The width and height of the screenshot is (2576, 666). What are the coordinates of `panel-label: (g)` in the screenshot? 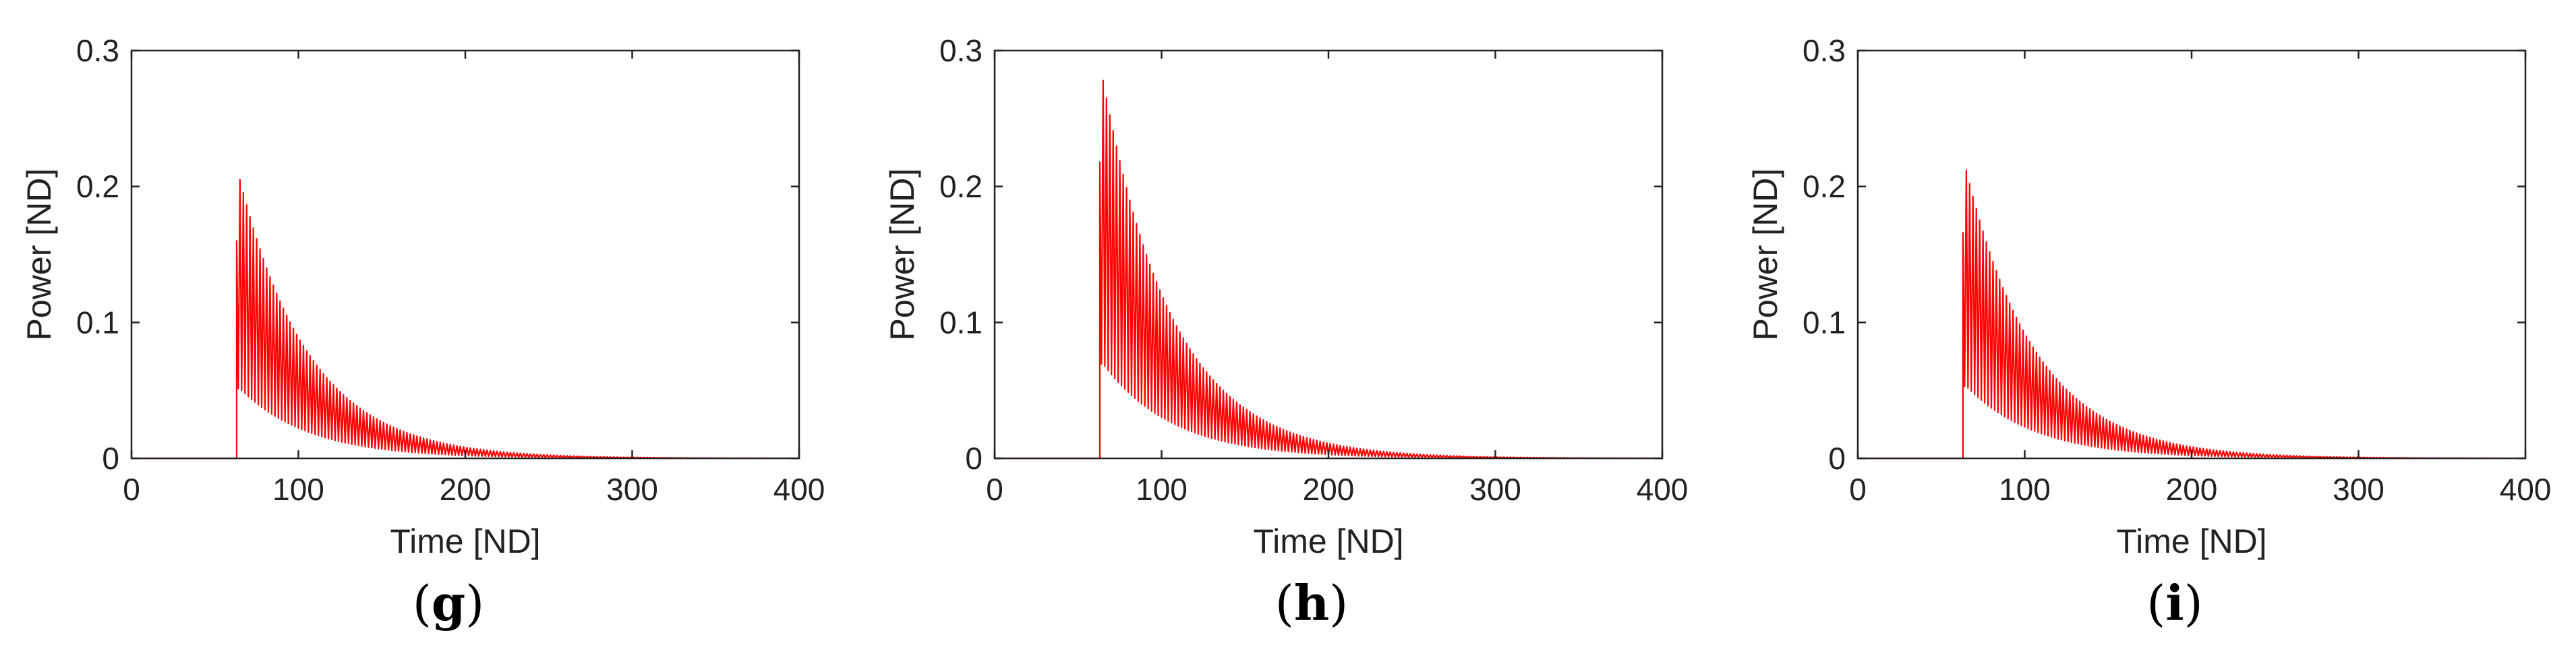 It's located at (449, 603).